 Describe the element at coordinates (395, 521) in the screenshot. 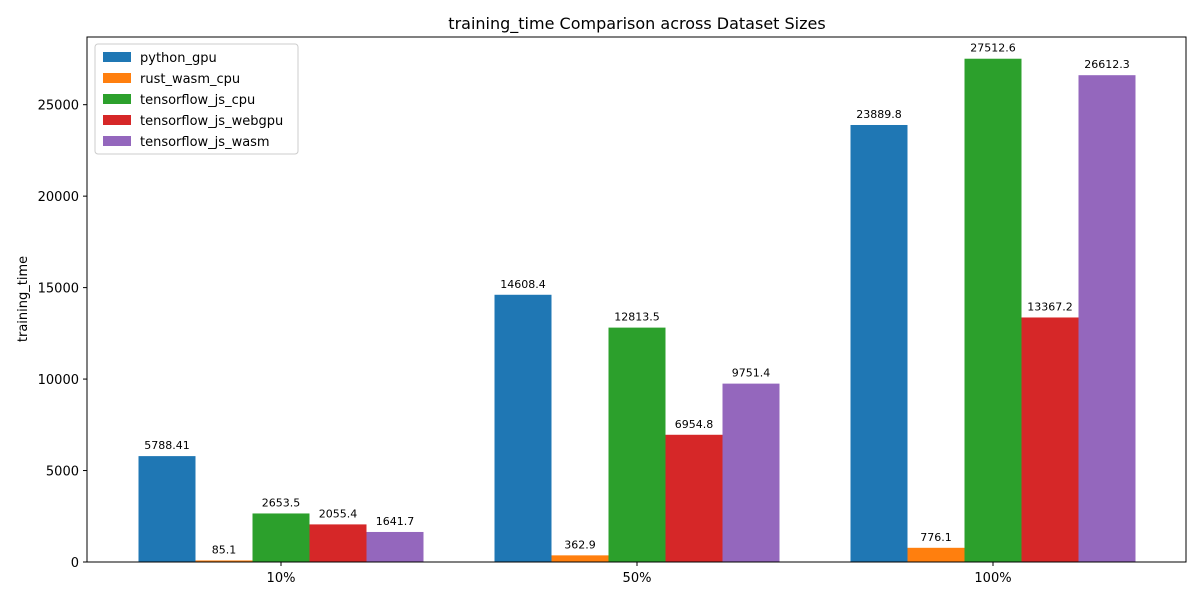

I see `data-label-tensorflow-js-wasm-10pct: 1641.7` at that location.